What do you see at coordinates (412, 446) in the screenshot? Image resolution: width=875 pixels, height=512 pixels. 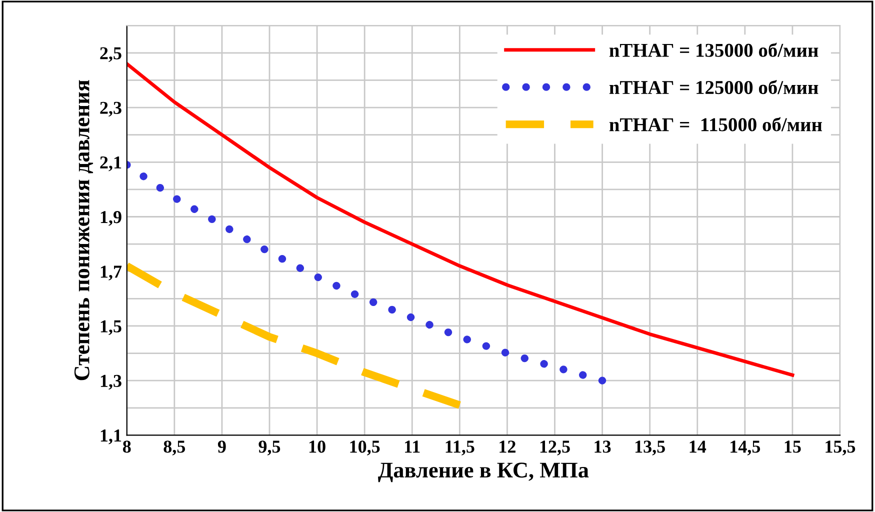 I see `x-tick-label: 11` at bounding box center [412, 446].